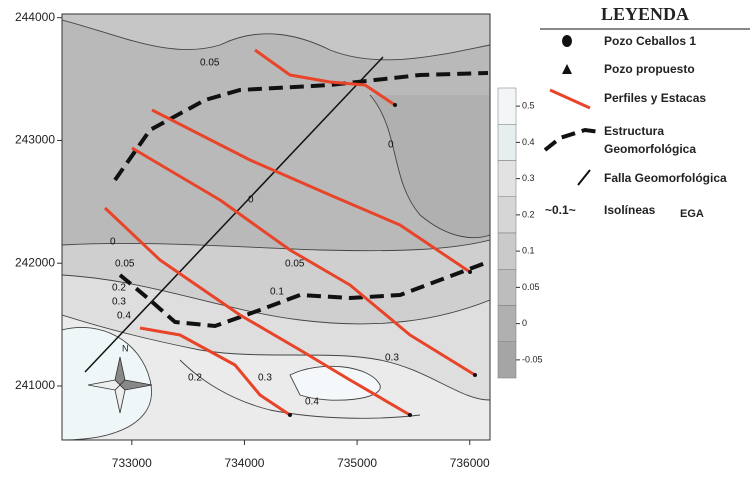  What do you see at coordinates (630, 210) in the screenshot?
I see `legend-text: Isolíneas` at bounding box center [630, 210].